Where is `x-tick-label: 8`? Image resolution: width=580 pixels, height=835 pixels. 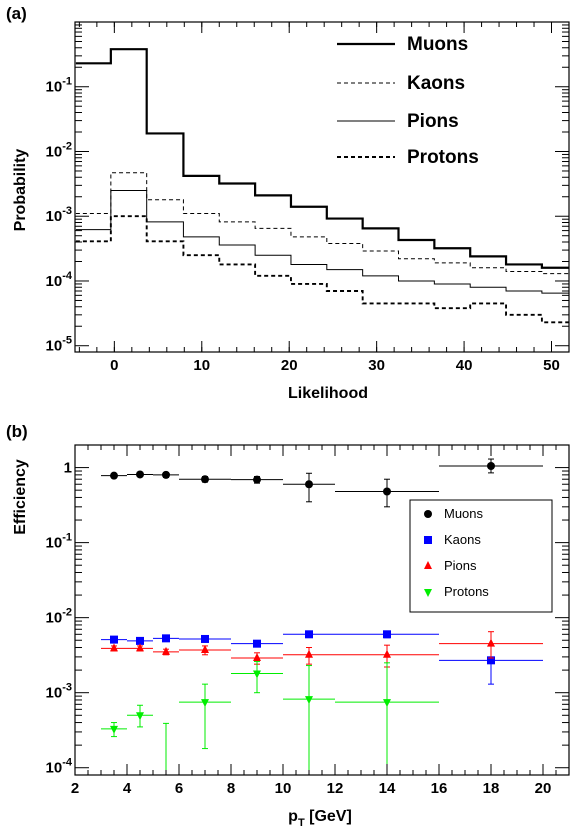
x-tick-label: 8 is located at coordinates (231, 788).